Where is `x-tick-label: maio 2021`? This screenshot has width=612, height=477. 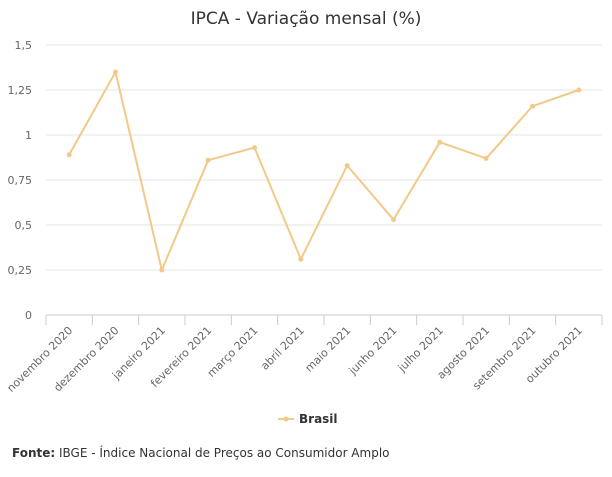 x-tick-label: maio 2021 is located at coordinates (328, 349).